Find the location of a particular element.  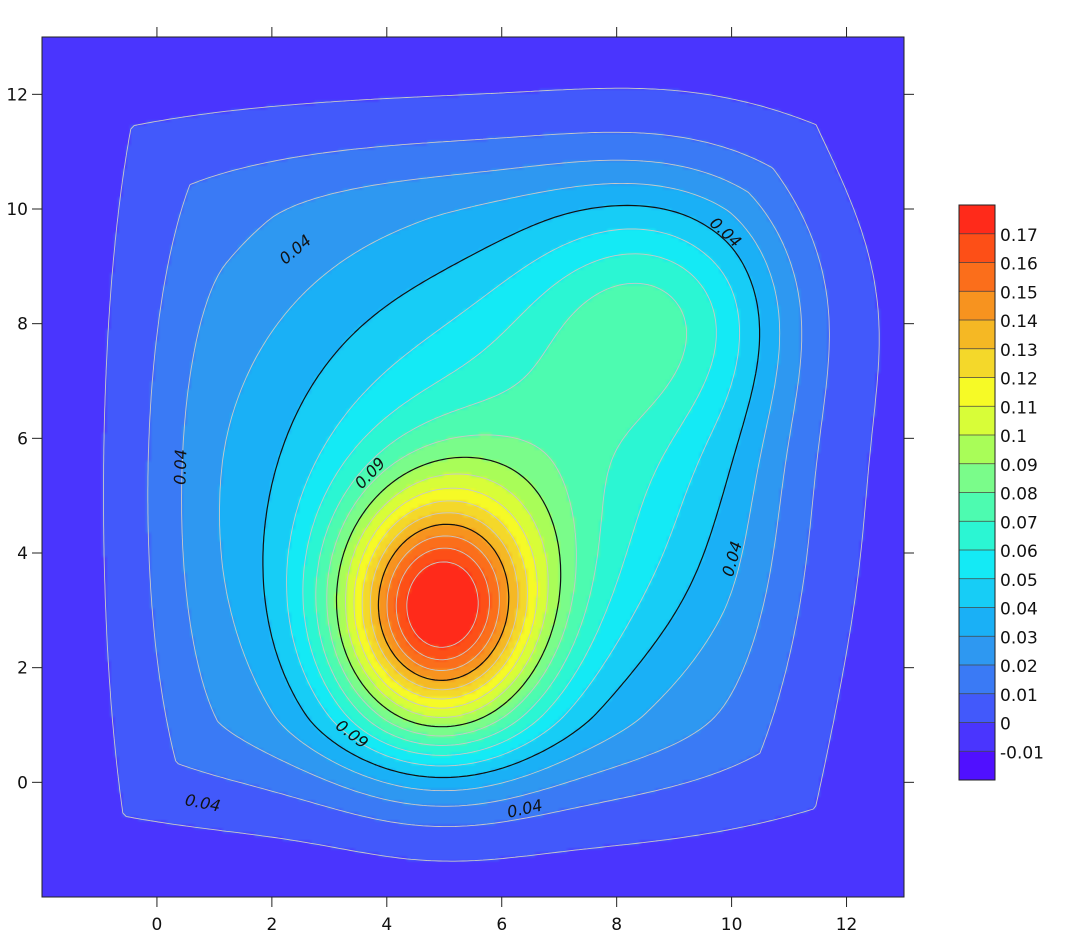

colorbar-label: 0.02 is located at coordinates (1019, 667).